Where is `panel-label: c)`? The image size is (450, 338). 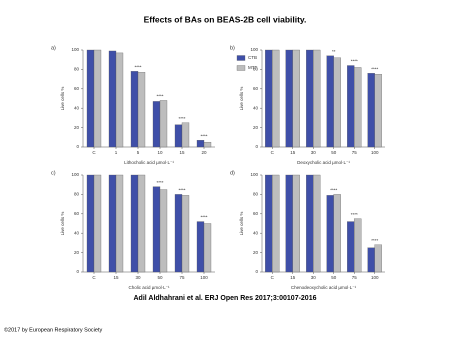 panel-label: c) is located at coordinates (53, 173).